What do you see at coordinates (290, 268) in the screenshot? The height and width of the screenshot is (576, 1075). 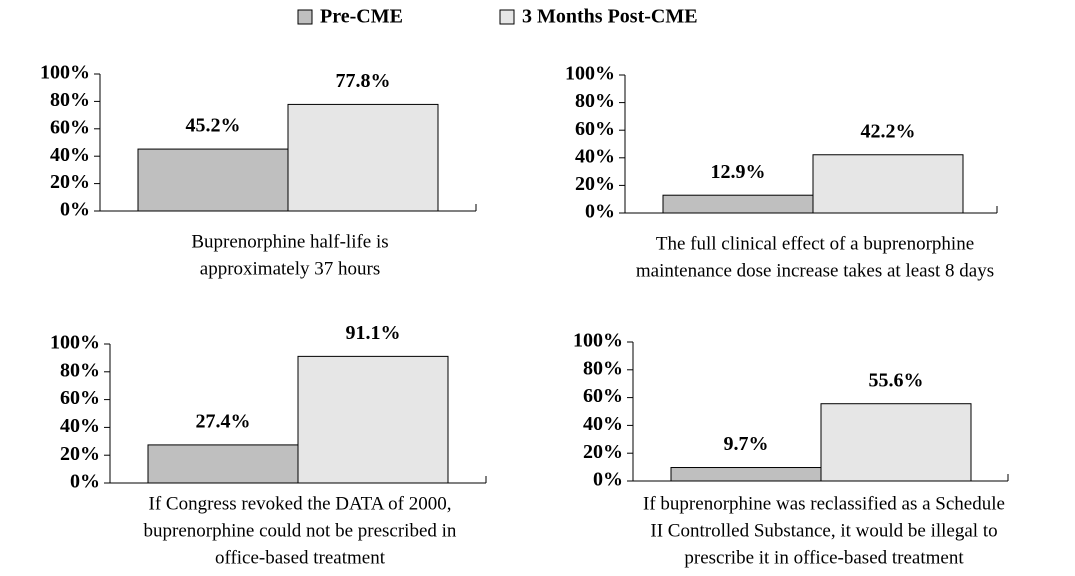 I see `x-axis-label: approximately 37 hours` at bounding box center [290, 268].